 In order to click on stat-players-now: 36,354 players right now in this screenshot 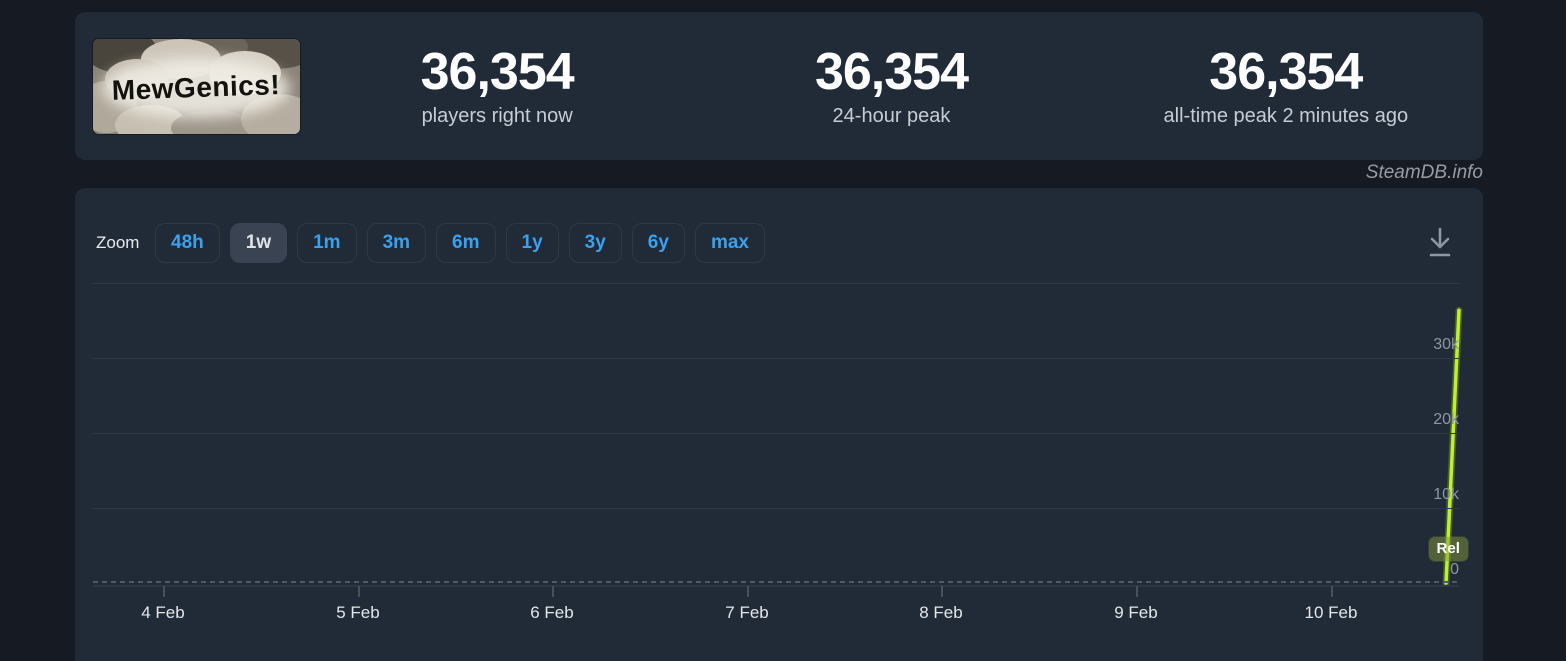, I will do `click(497, 85)`.